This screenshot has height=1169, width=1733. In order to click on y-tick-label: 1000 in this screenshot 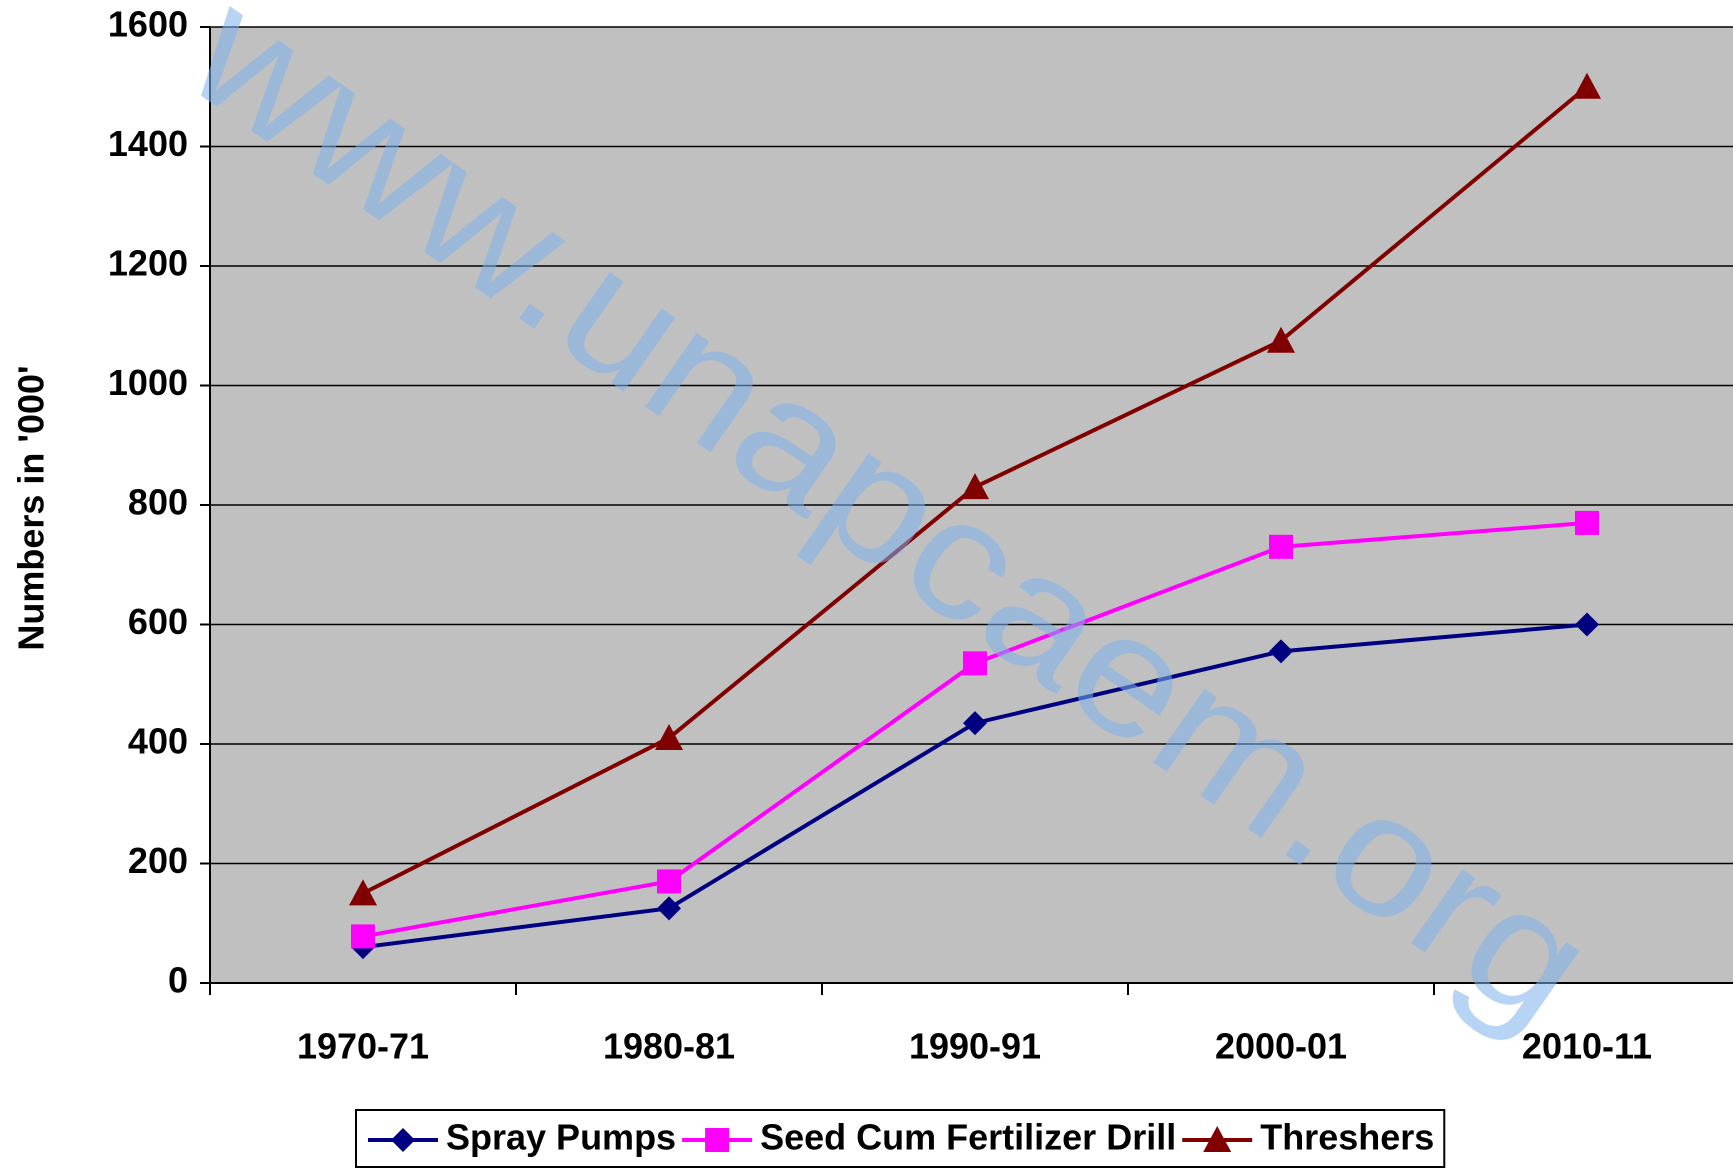, I will do `click(148, 382)`.